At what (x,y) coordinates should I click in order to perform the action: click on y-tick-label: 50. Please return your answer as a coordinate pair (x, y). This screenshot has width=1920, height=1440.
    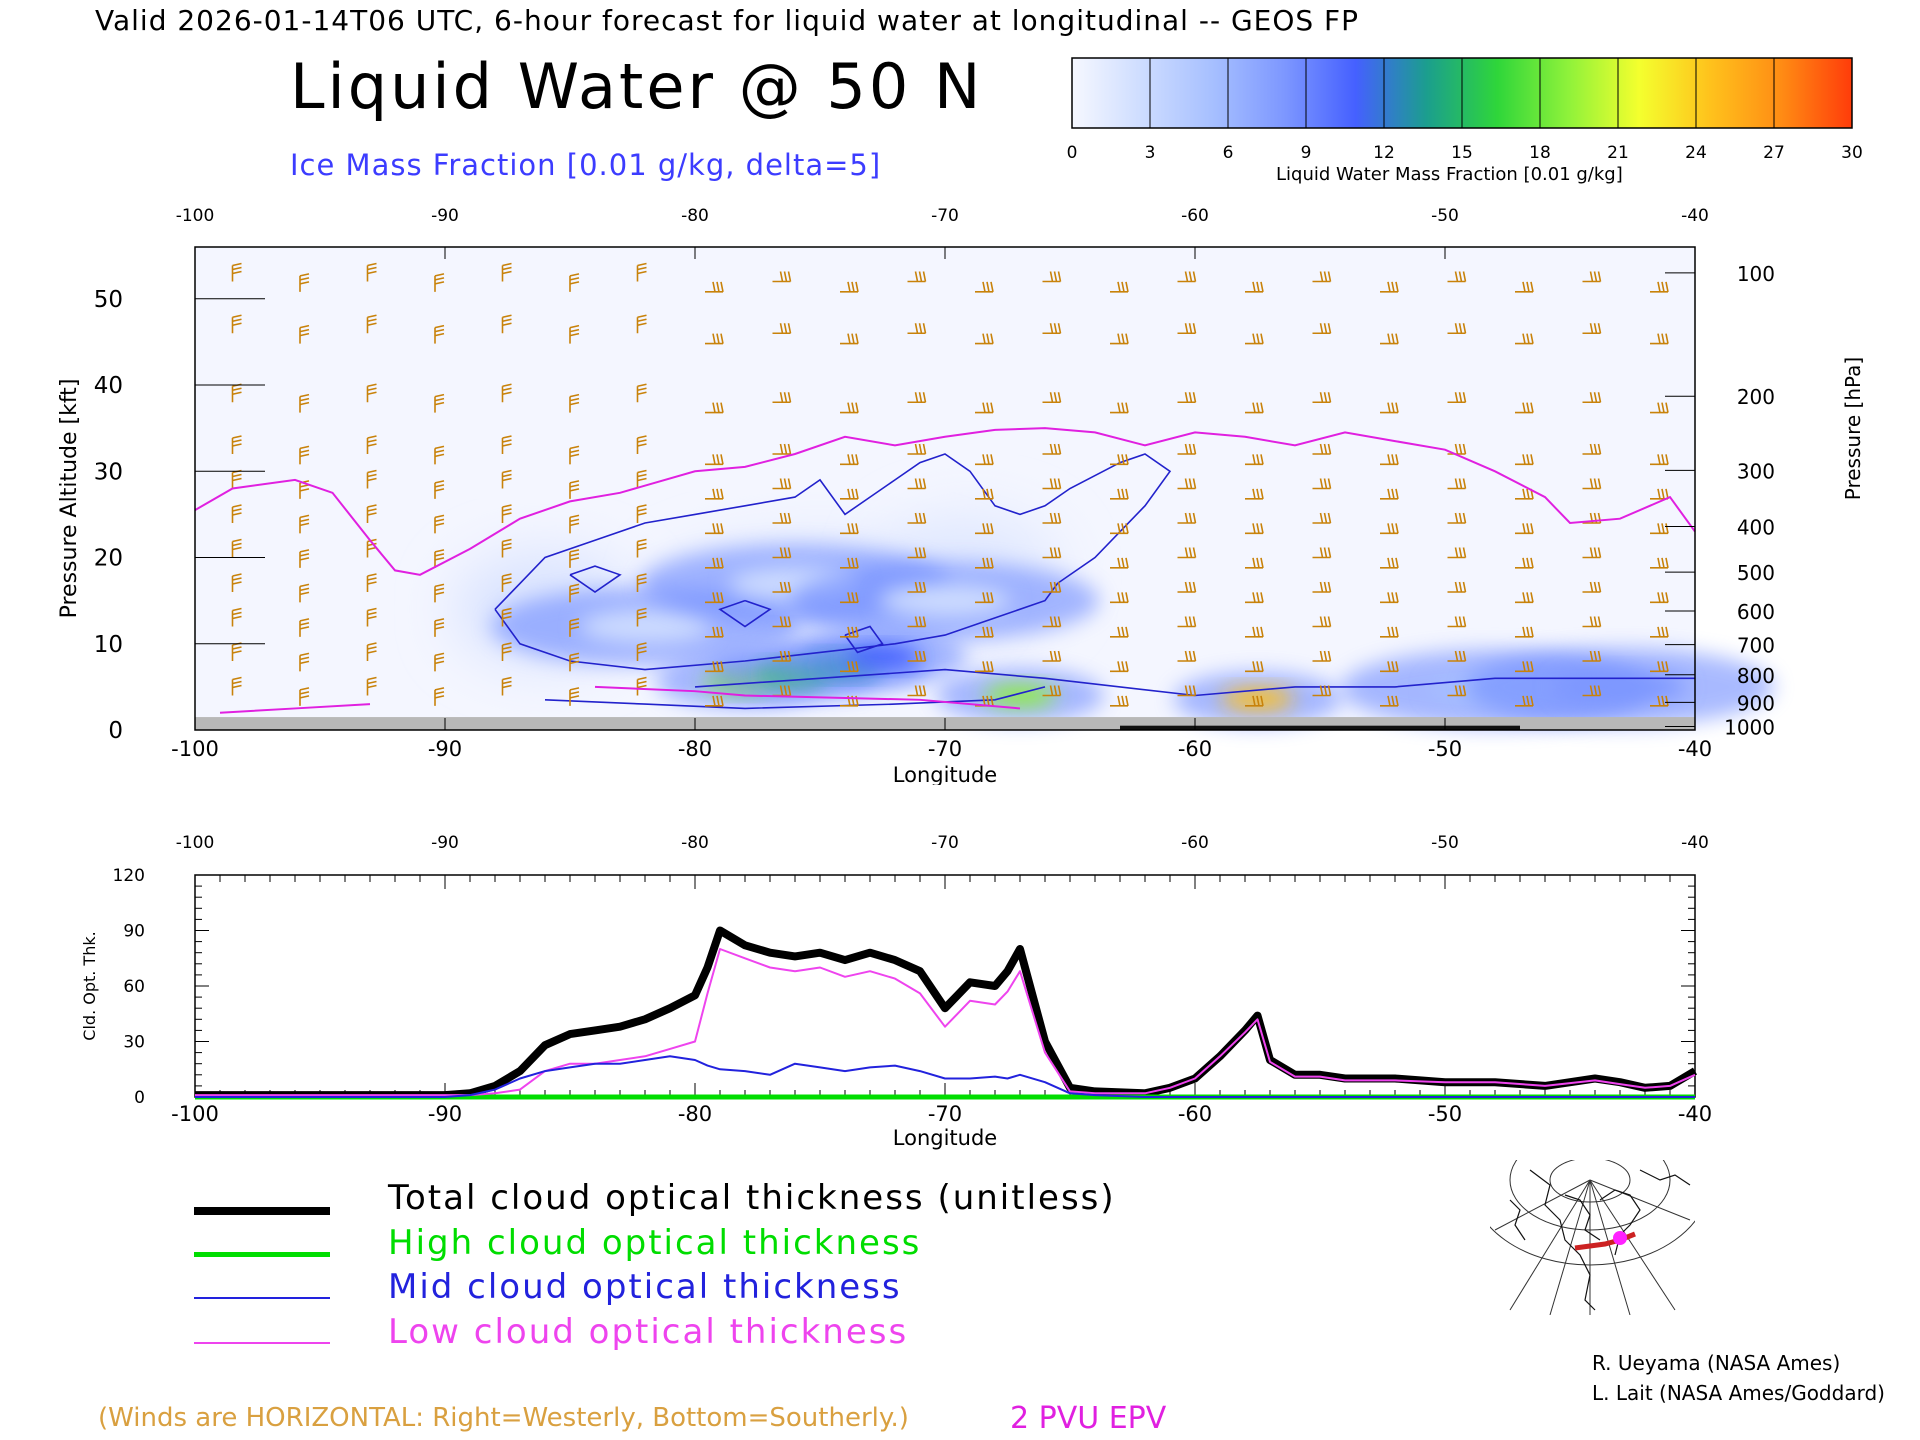
    Looking at the image, I should click on (108, 300).